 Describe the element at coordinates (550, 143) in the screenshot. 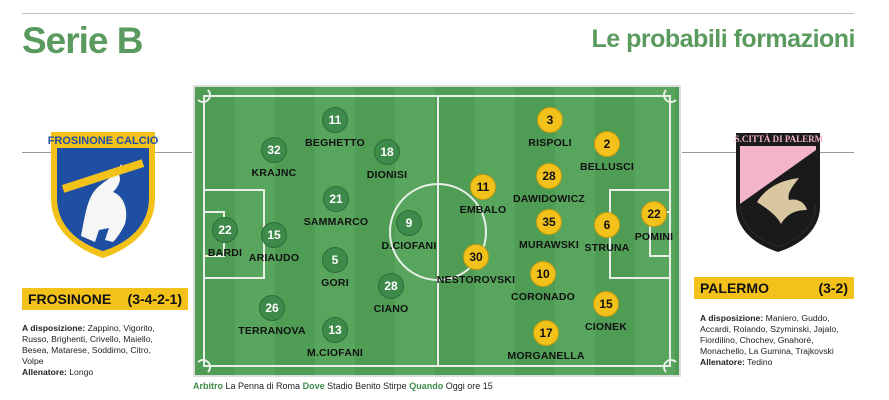

I see `player-name: RISPOLI` at that location.